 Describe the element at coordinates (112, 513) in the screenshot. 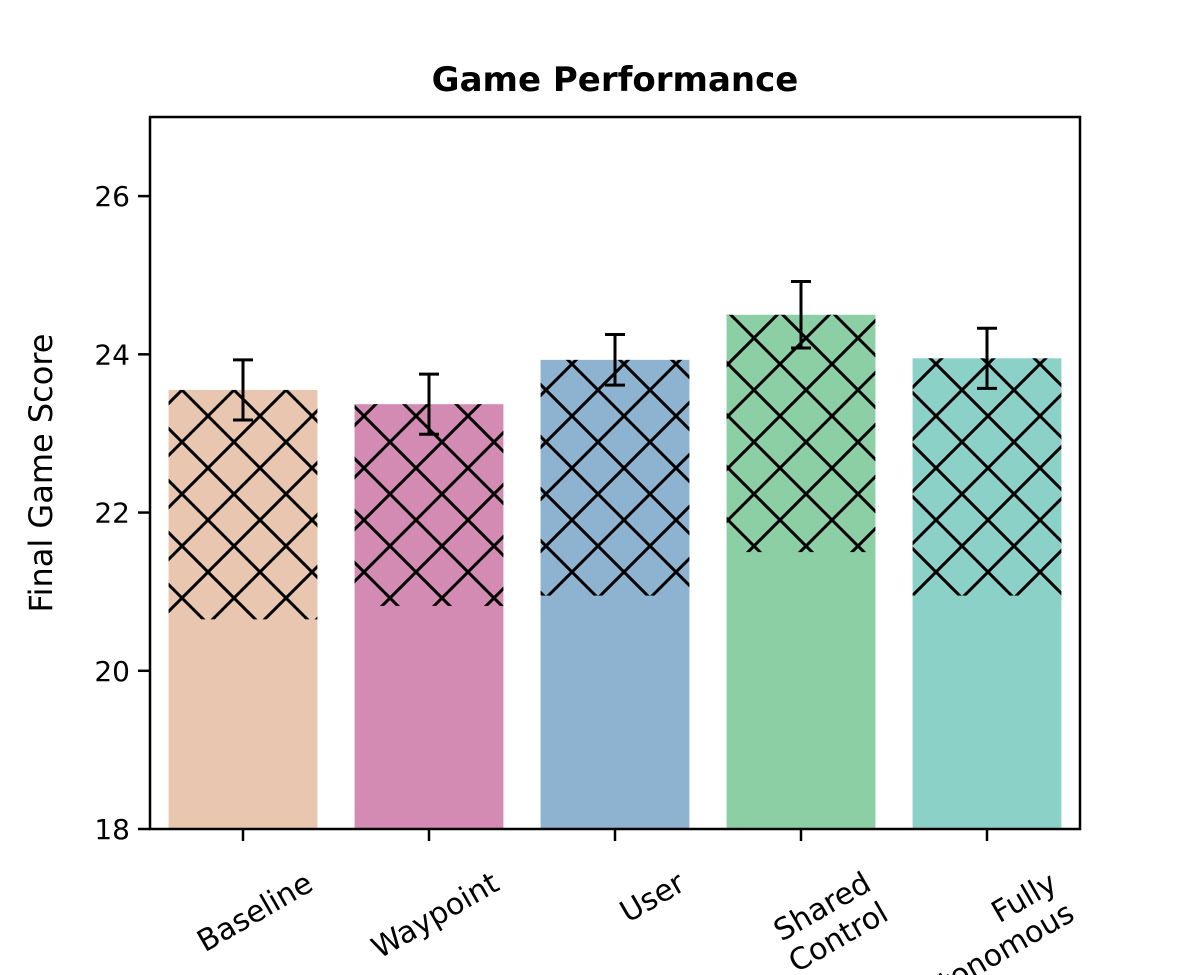

I see `y-tick-label: 22` at that location.